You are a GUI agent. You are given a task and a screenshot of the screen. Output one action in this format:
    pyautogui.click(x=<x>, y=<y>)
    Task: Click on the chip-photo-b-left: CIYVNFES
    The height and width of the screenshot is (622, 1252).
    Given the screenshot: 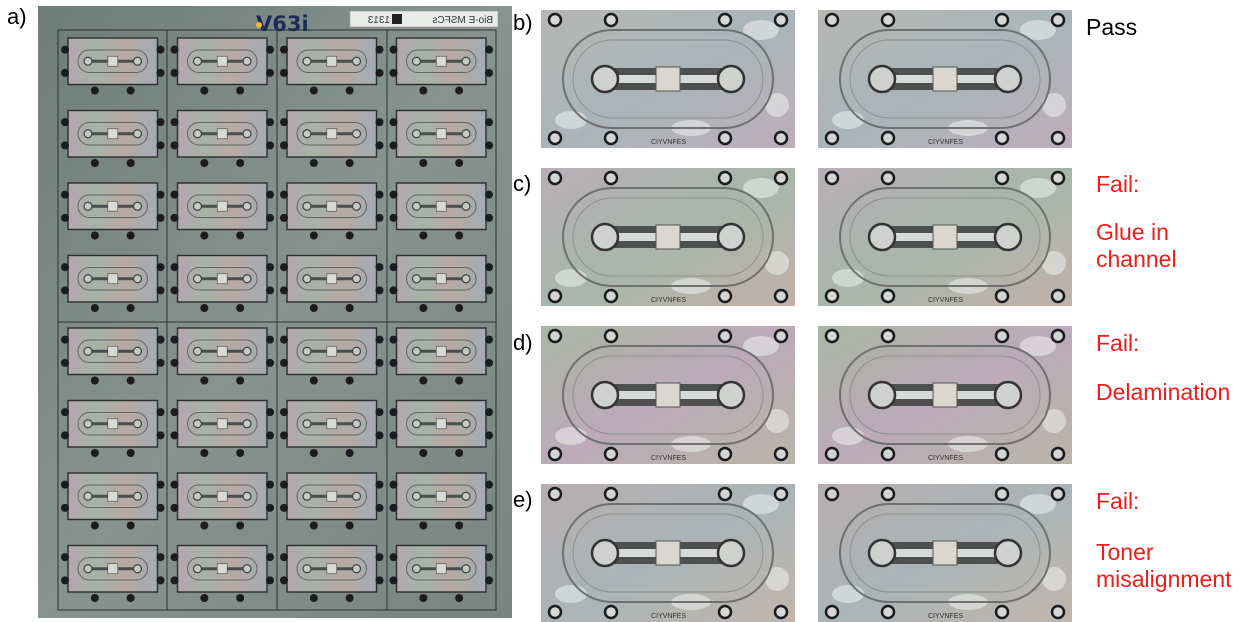 What is the action you would take?
    pyautogui.click(x=668, y=79)
    